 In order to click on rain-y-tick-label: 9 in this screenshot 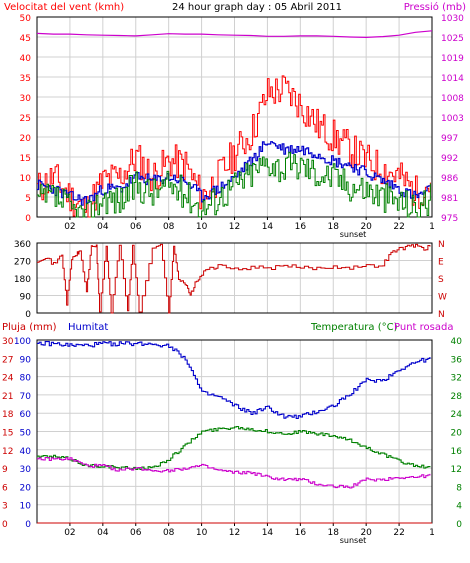, I will do `click(5, 470)`.